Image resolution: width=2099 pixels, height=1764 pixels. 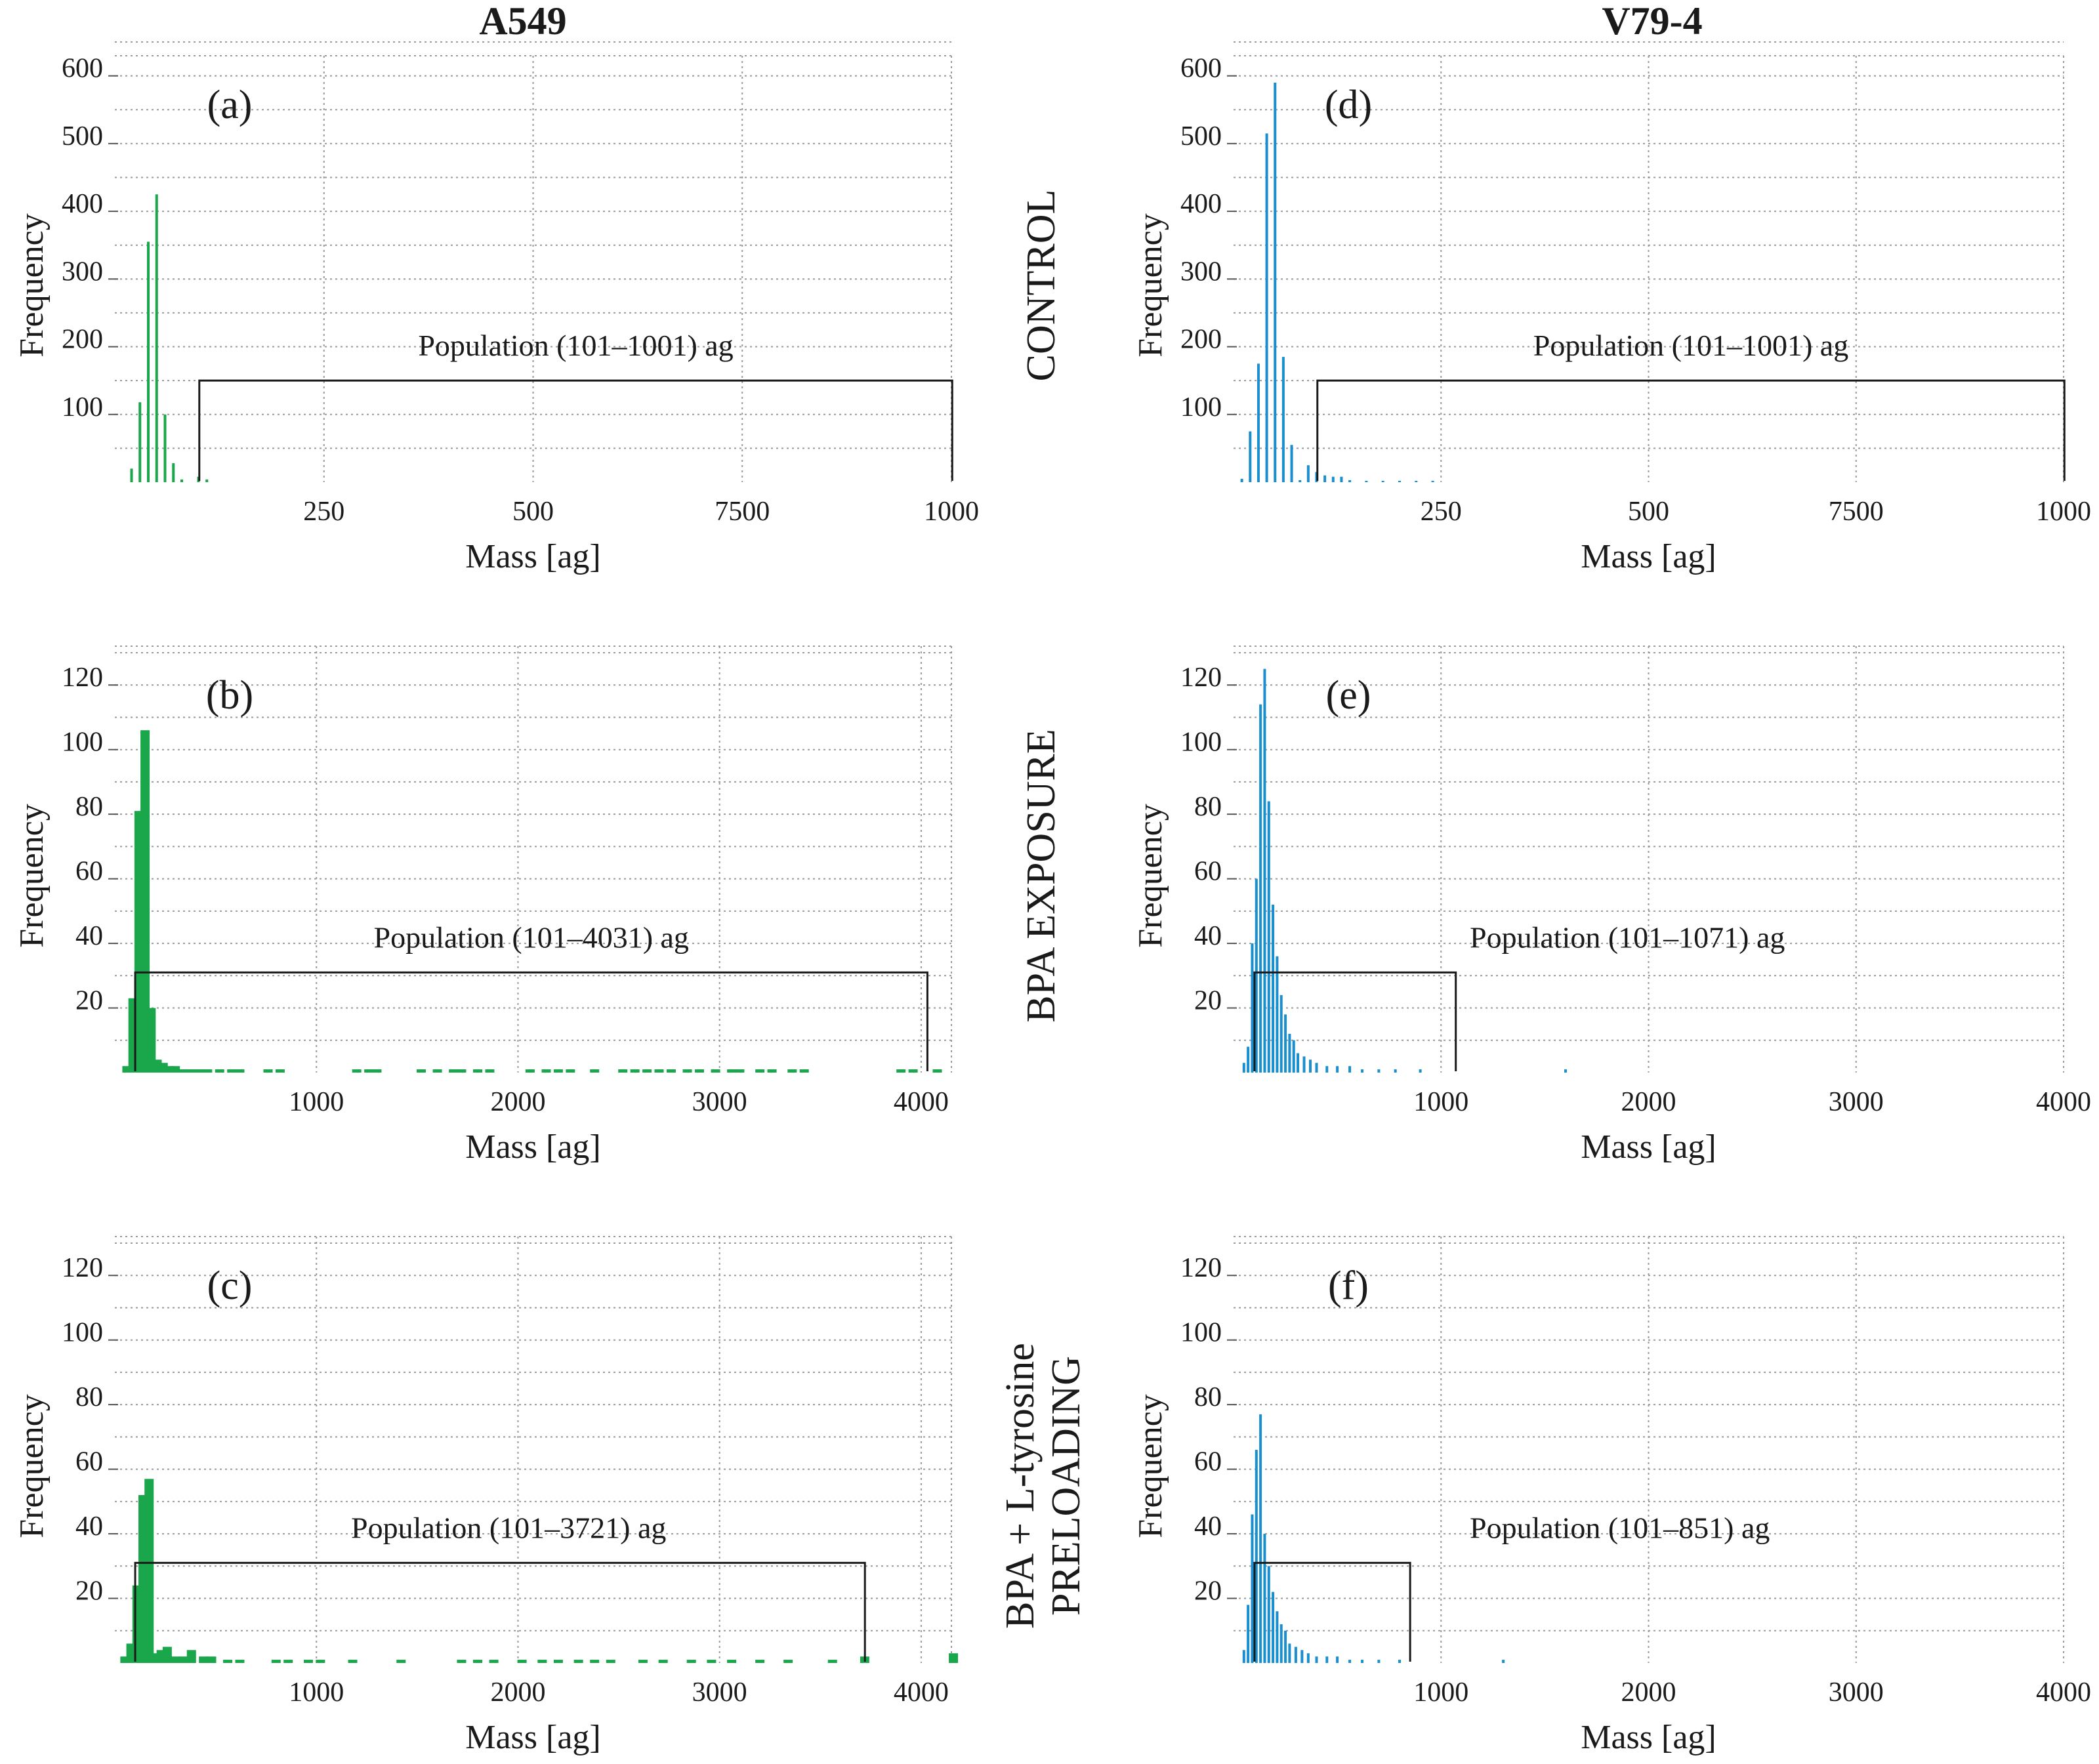 What do you see at coordinates (89, 1591) in the screenshot?
I see `y-tick-label: 20` at bounding box center [89, 1591].